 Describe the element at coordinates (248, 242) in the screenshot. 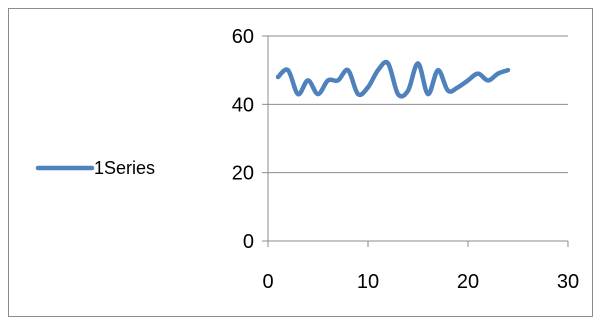

I see `y-tick-label-0: 0` at that location.